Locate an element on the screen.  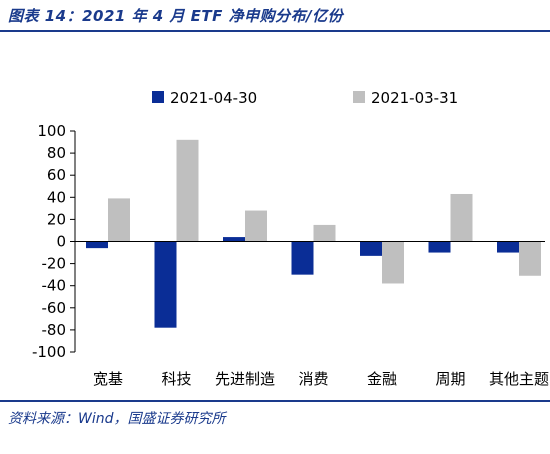
category-label: 其他主题 is located at coordinates (519, 379).